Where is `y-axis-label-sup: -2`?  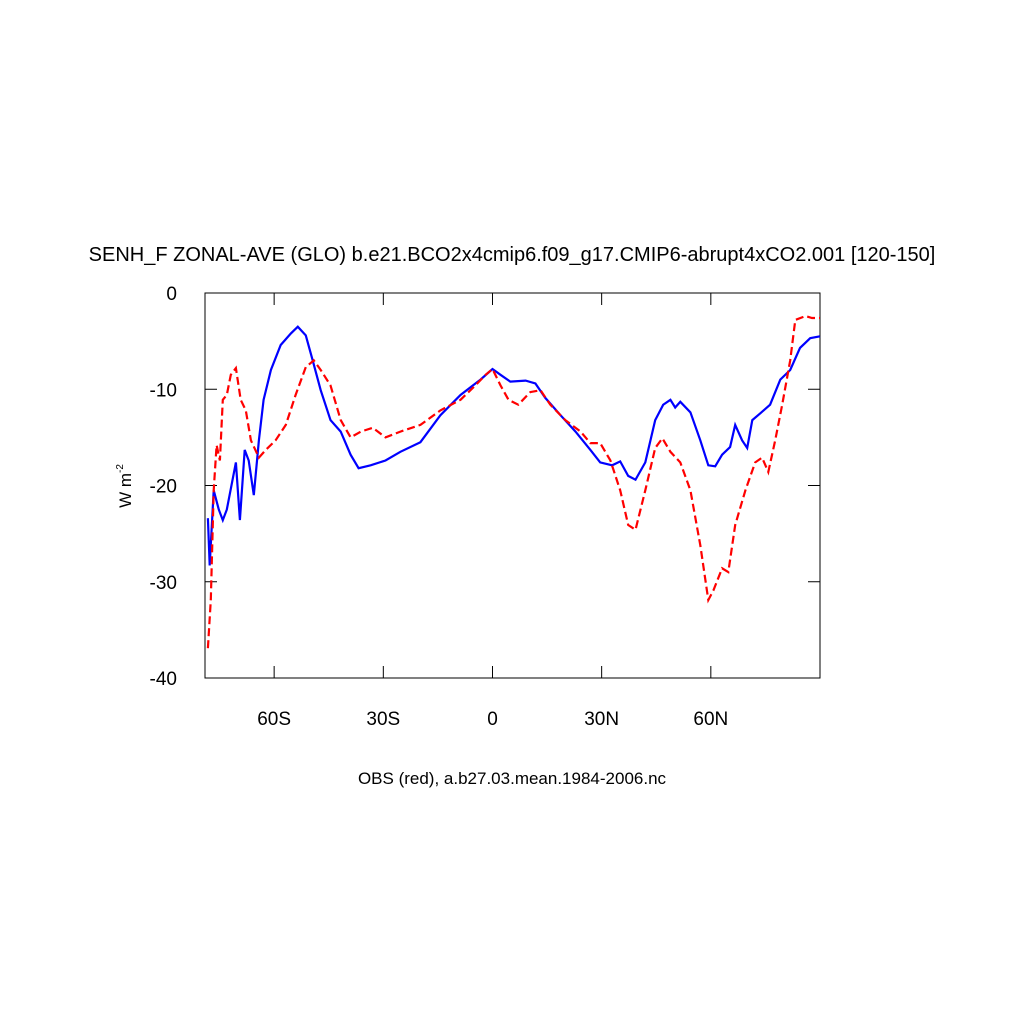 y-axis-label-sup: -2 is located at coordinates (120, 468).